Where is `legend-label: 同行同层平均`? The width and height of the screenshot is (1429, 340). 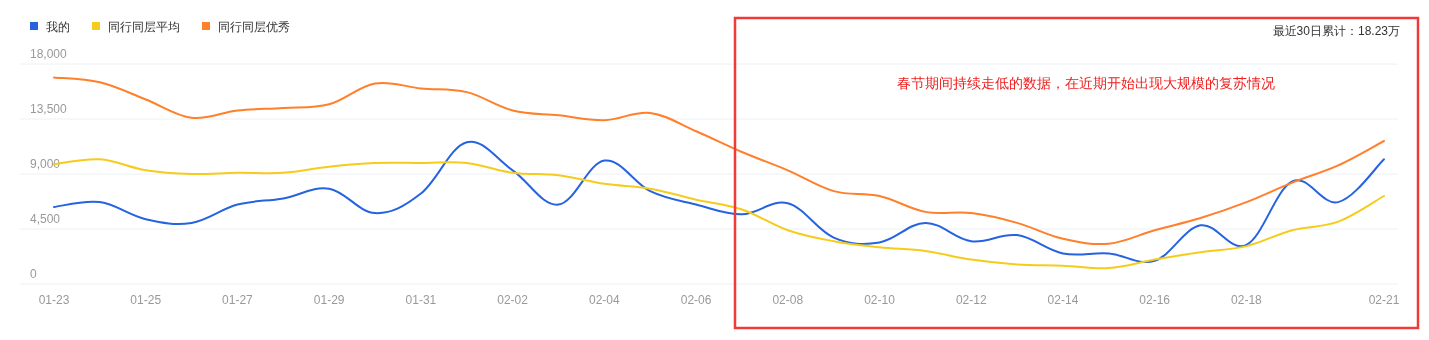 legend-label: 同行同层平均 is located at coordinates (144, 27).